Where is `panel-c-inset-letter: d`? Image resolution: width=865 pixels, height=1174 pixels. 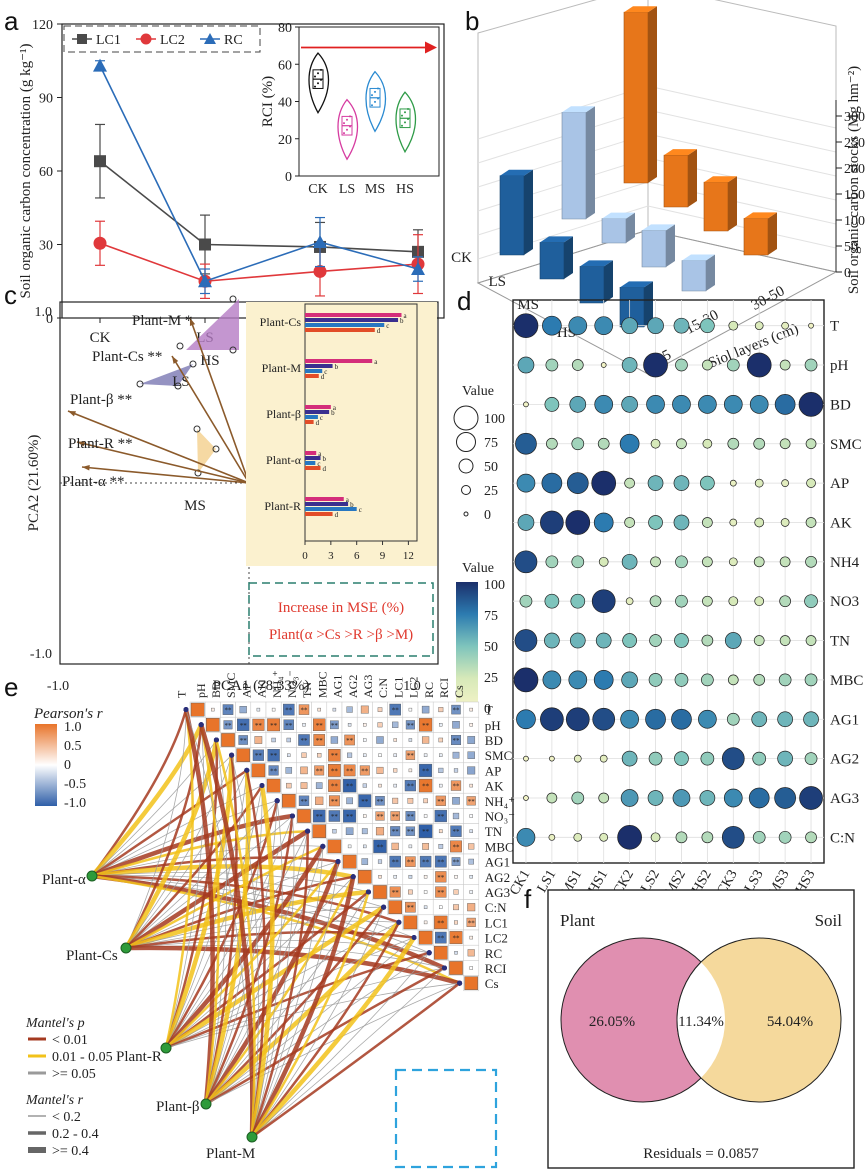
panel-c-inset-letter: d is located at coordinates (325, 469).